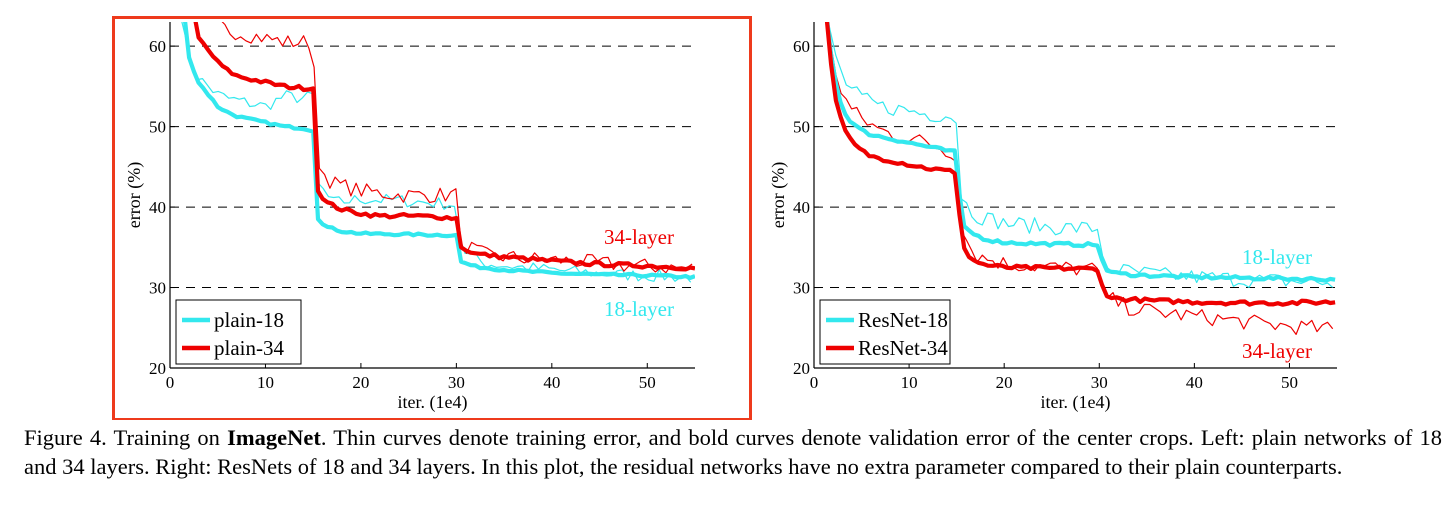 This screenshot has height=527, width=1454. I want to click on caption-bold: ImageNet, so click(274, 437).